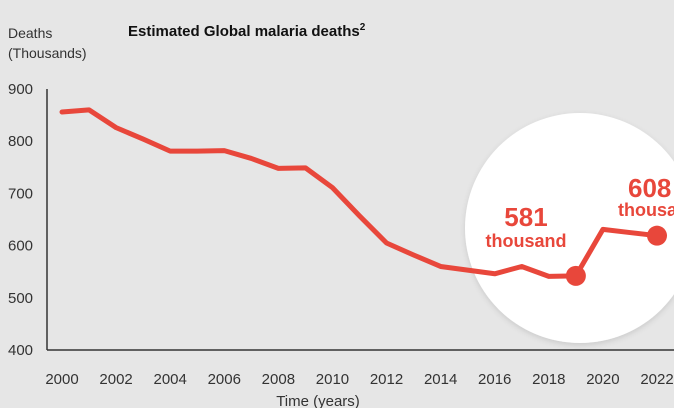 The width and height of the screenshot is (674, 408). I want to click on y-tick-label: 400, so click(20, 350).